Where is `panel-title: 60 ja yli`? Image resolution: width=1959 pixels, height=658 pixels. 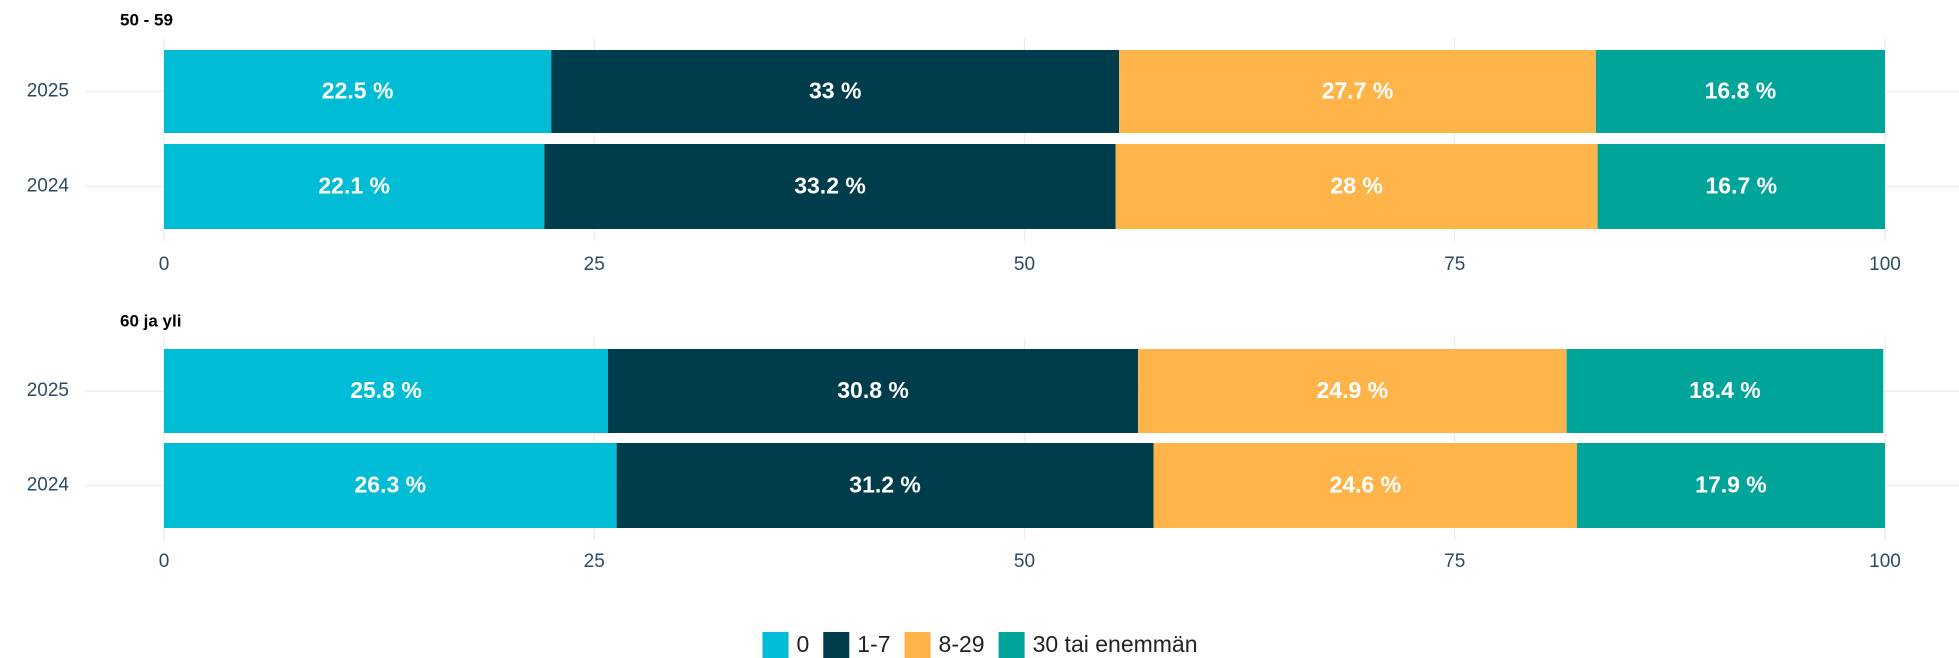
panel-title: 60 ja yli is located at coordinates (150, 320).